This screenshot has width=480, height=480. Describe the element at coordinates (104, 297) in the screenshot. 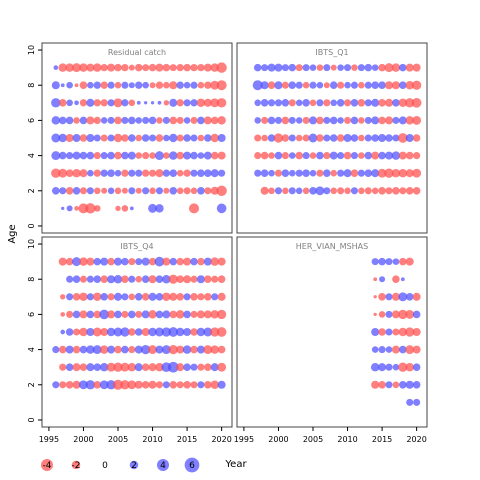

I see `bubble-age7-2003` at that location.